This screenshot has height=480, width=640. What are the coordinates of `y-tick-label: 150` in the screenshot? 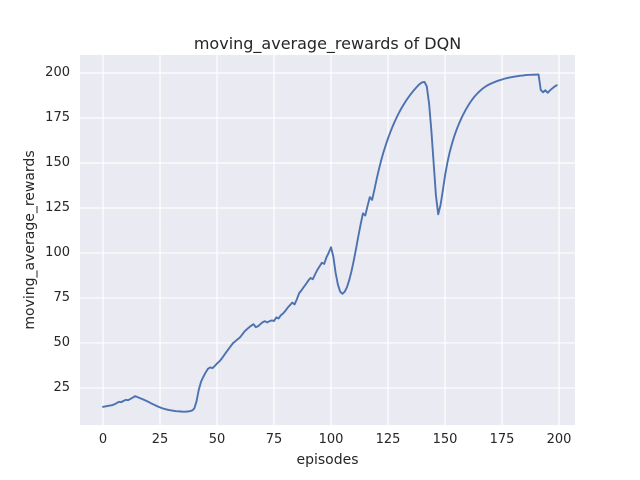 It's located at (57, 162).